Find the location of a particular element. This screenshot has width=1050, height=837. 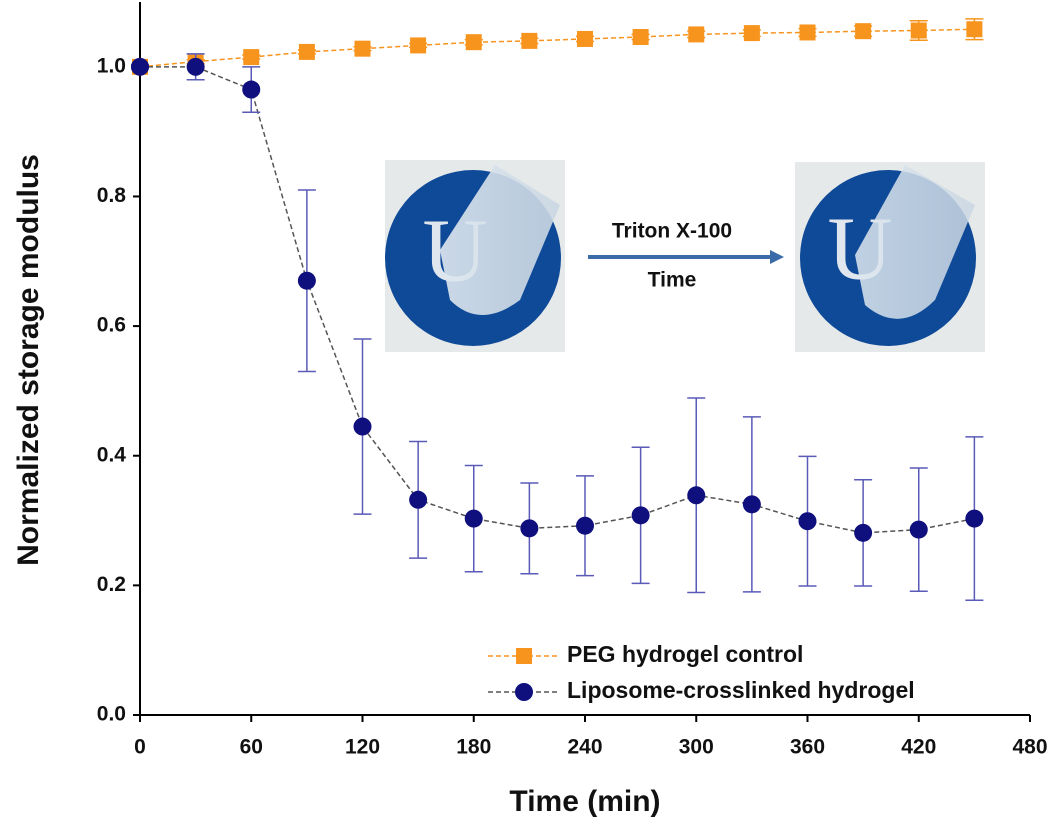

x-tick-label: 480 is located at coordinates (1029, 747).